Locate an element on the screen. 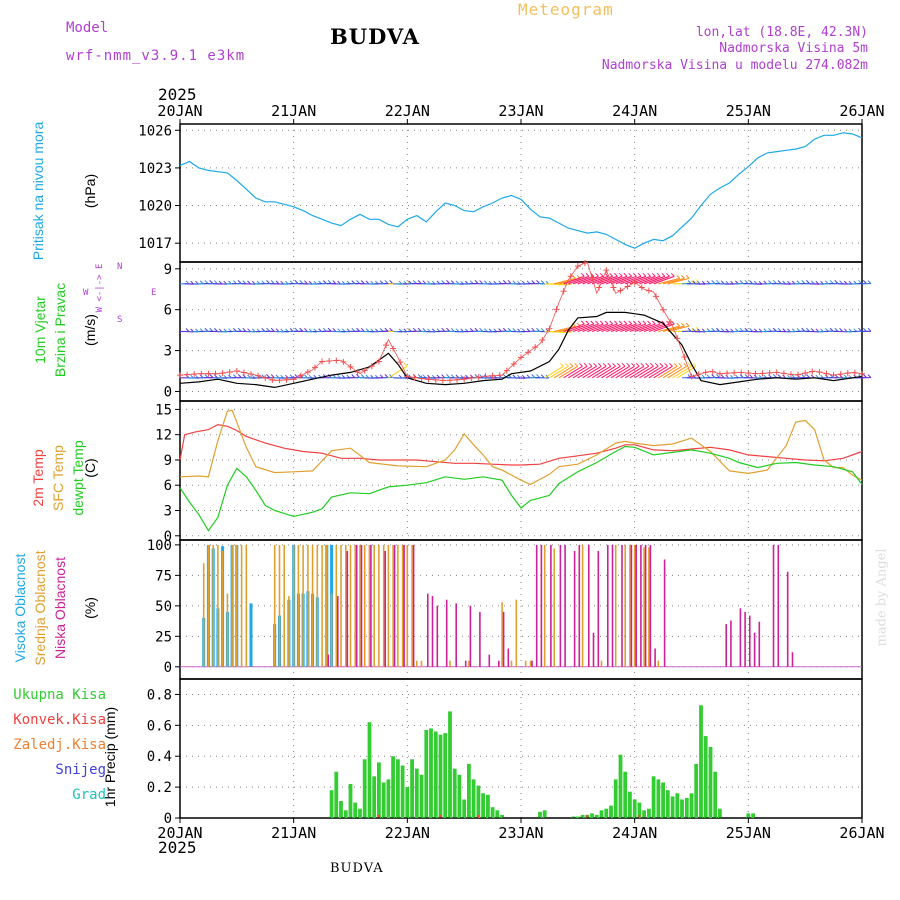  x-label-bottom: 20JAN is located at coordinates (179, 833).